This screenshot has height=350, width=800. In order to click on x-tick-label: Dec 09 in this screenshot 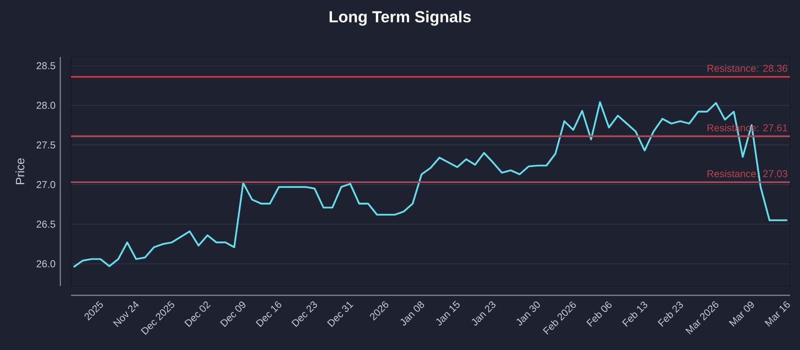, I will do `click(233, 314)`.